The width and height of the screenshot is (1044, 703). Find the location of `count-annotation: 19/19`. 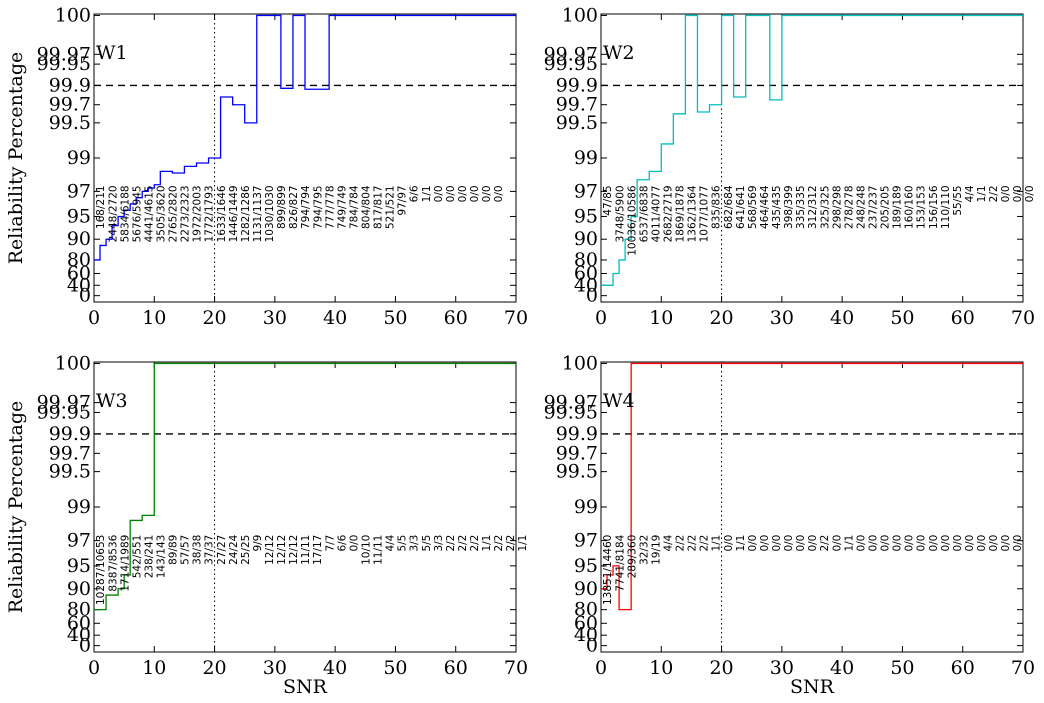

count-annotation: 19/19 is located at coordinates (656, 550).